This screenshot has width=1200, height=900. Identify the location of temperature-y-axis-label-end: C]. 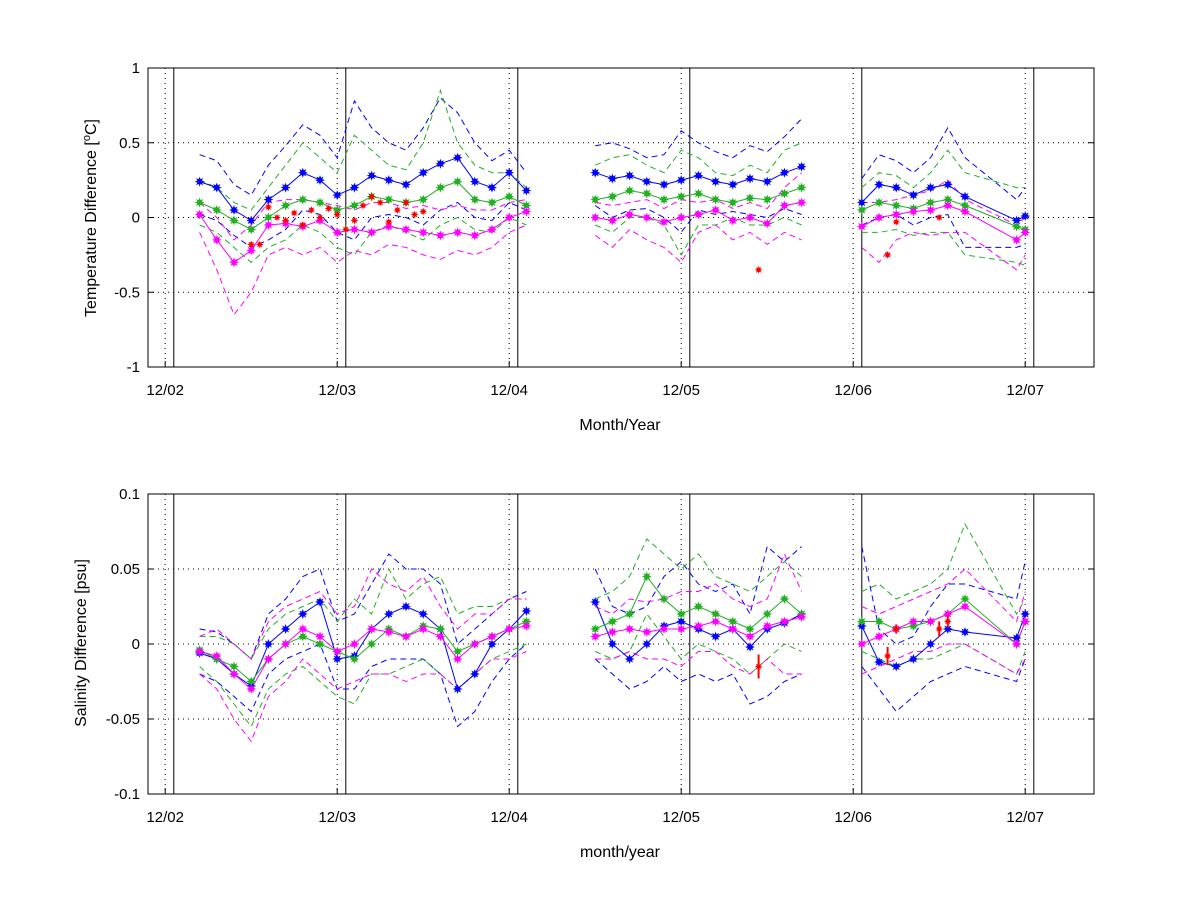
(91, 127).